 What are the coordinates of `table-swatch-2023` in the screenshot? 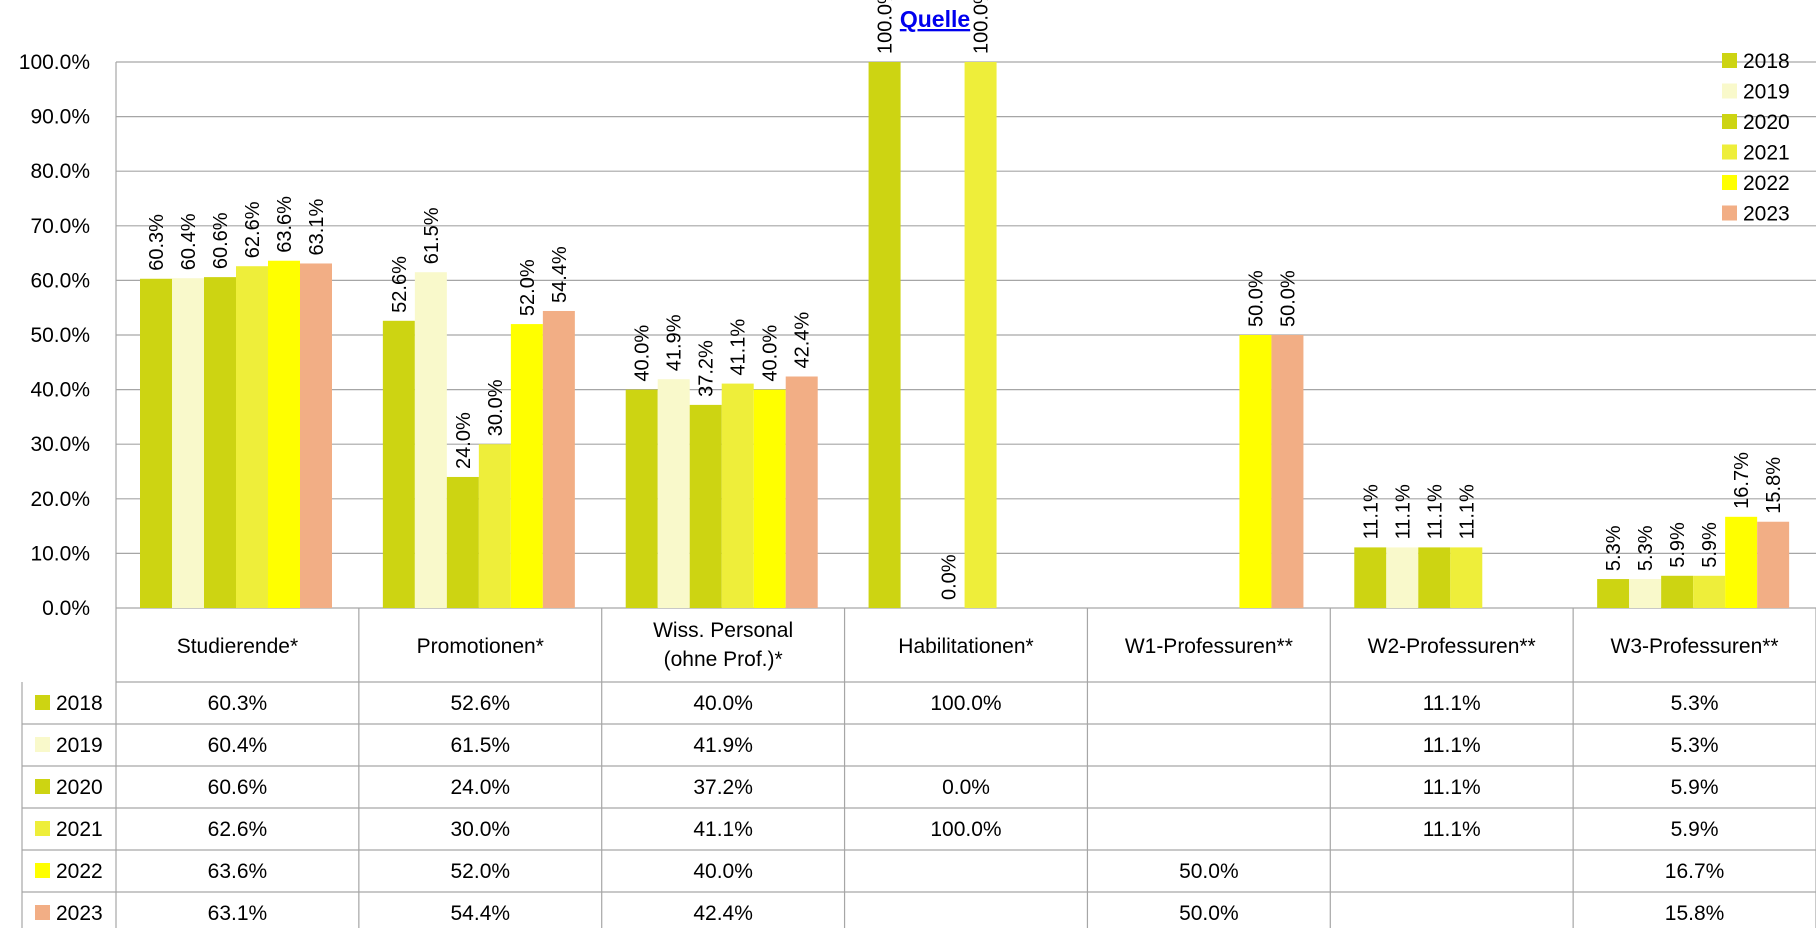 It's located at (42, 912).